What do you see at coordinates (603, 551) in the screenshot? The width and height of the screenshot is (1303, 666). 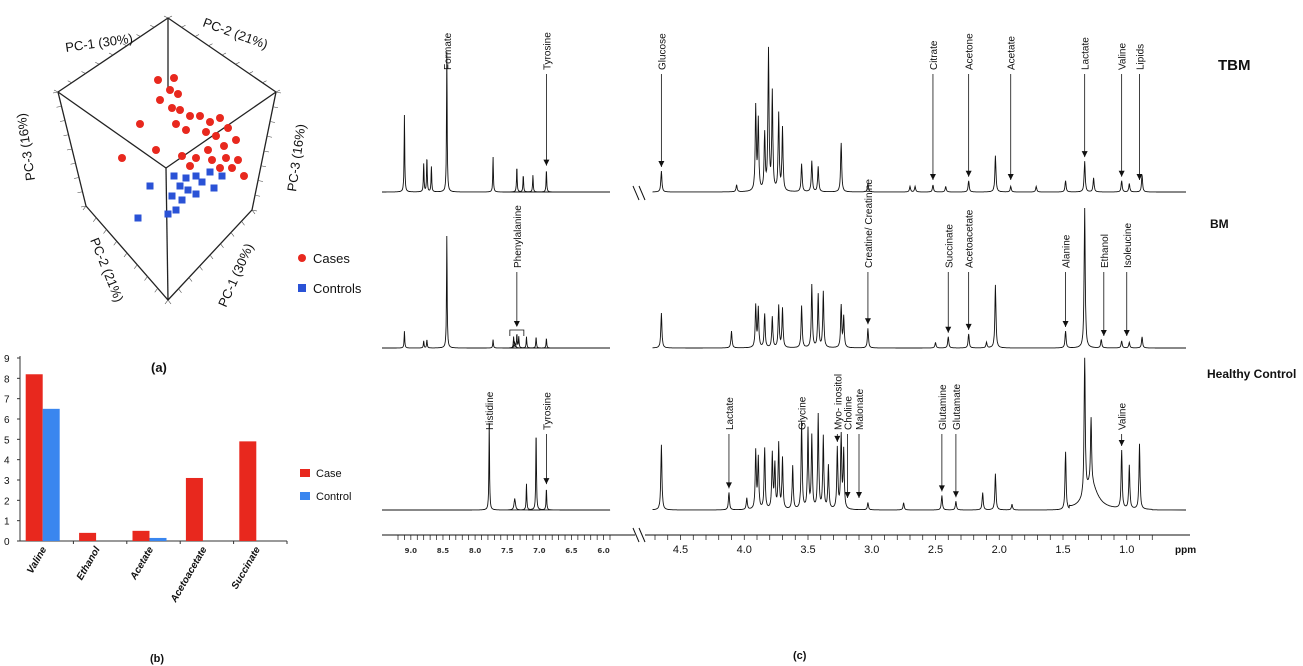 I see `ppm-tick-6.0: 6.0` at bounding box center [603, 551].